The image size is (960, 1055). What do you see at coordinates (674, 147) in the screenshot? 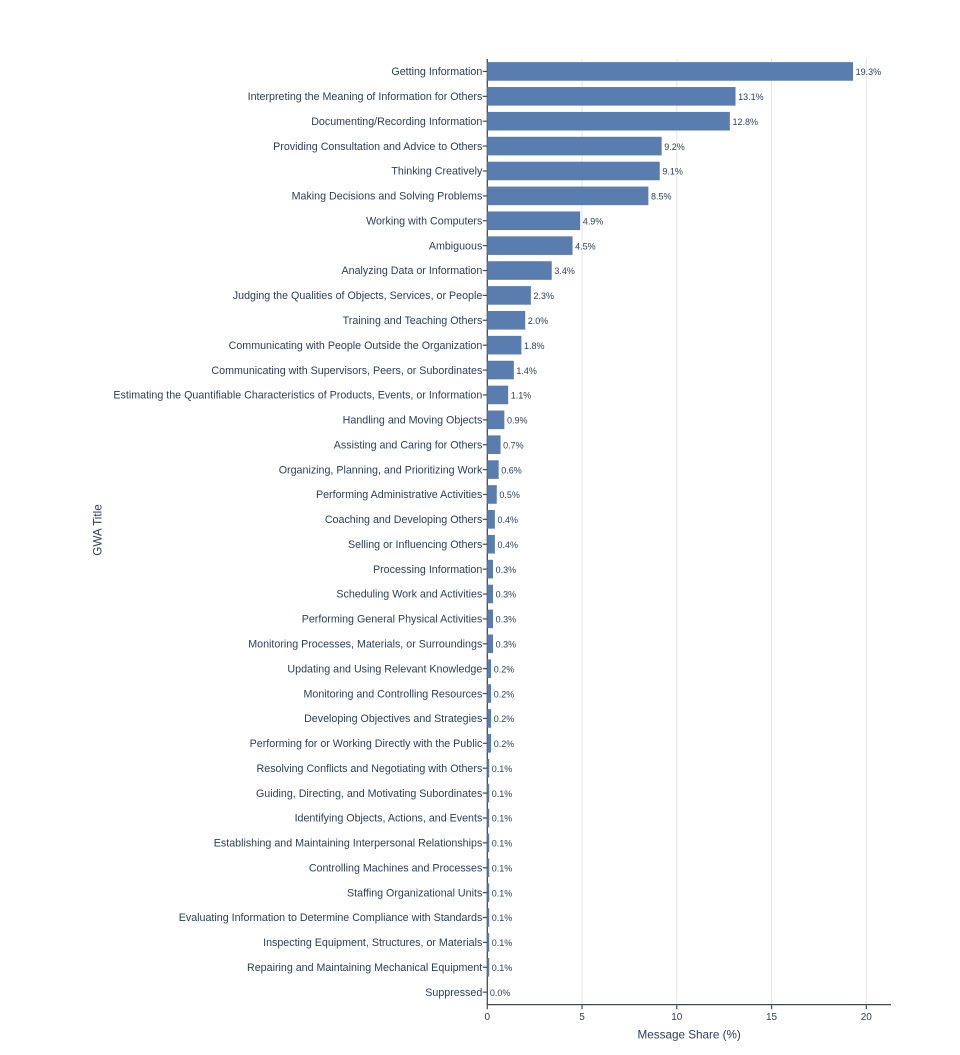
I see `svg-text: 9.2%` at bounding box center [674, 147].